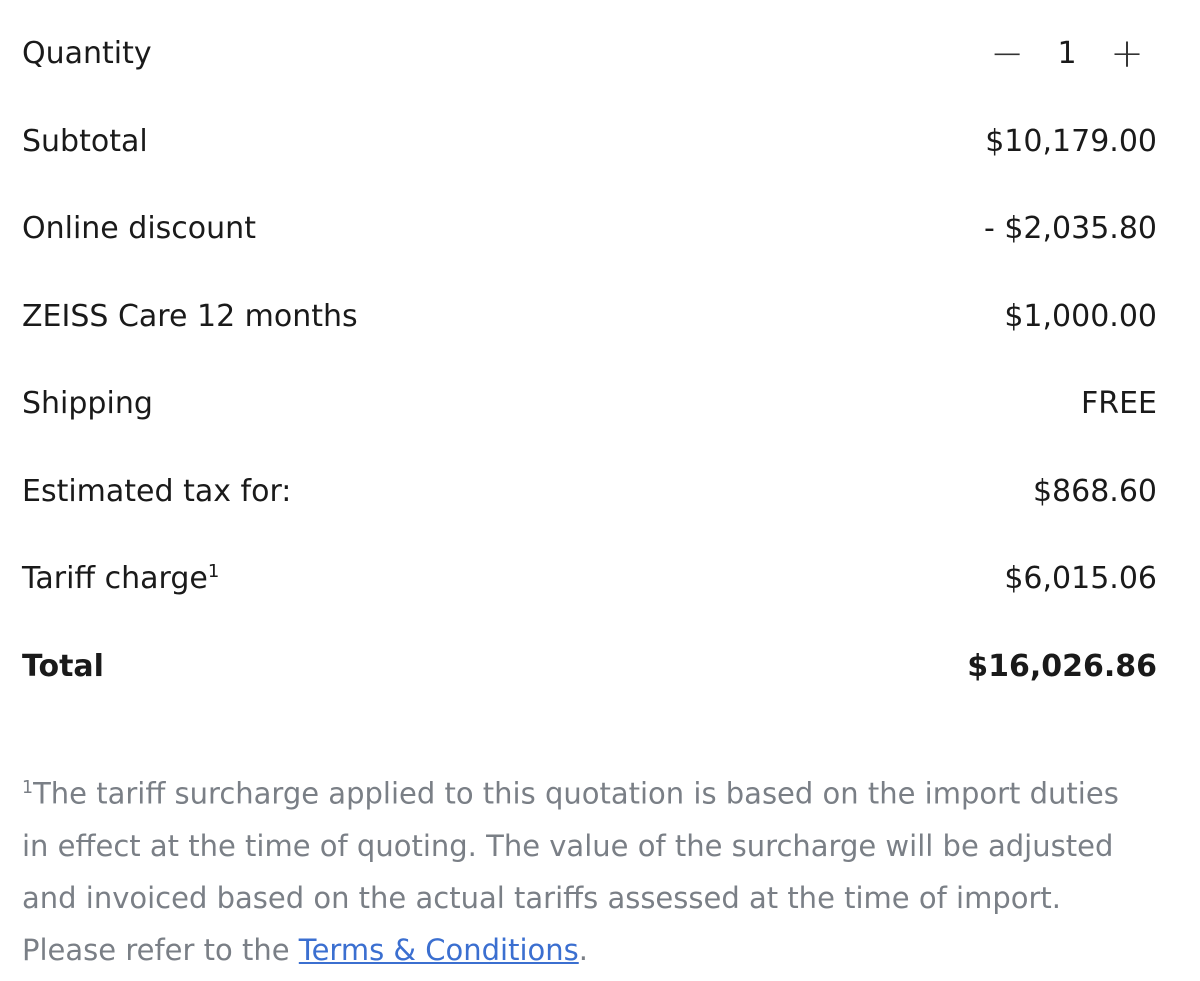  Describe the element at coordinates (438, 949) in the screenshot. I see `terms-link: Terms & Conditions` at that location.